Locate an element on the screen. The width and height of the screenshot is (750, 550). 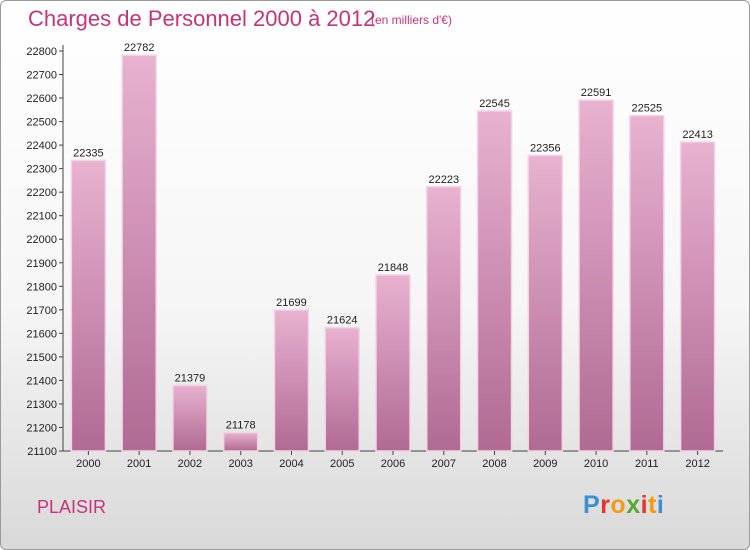
y-tick-label: 21500 is located at coordinates (41, 358).